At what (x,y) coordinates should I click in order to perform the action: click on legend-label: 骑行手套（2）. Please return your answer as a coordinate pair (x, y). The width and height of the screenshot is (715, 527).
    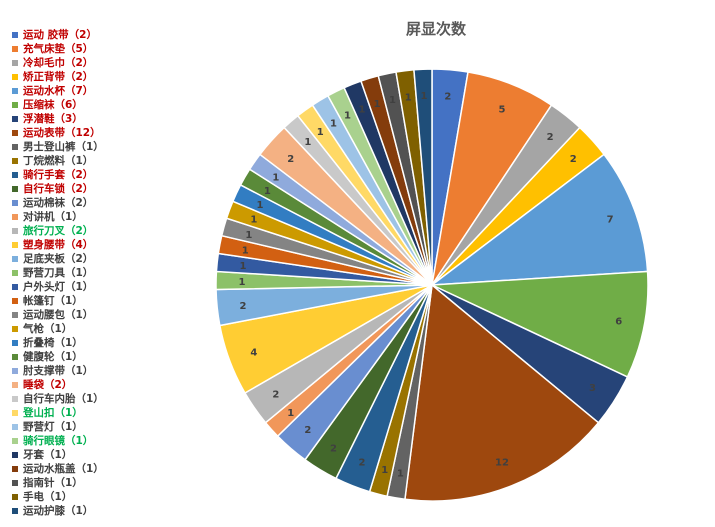
    Looking at the image, I should click on (58, 175).